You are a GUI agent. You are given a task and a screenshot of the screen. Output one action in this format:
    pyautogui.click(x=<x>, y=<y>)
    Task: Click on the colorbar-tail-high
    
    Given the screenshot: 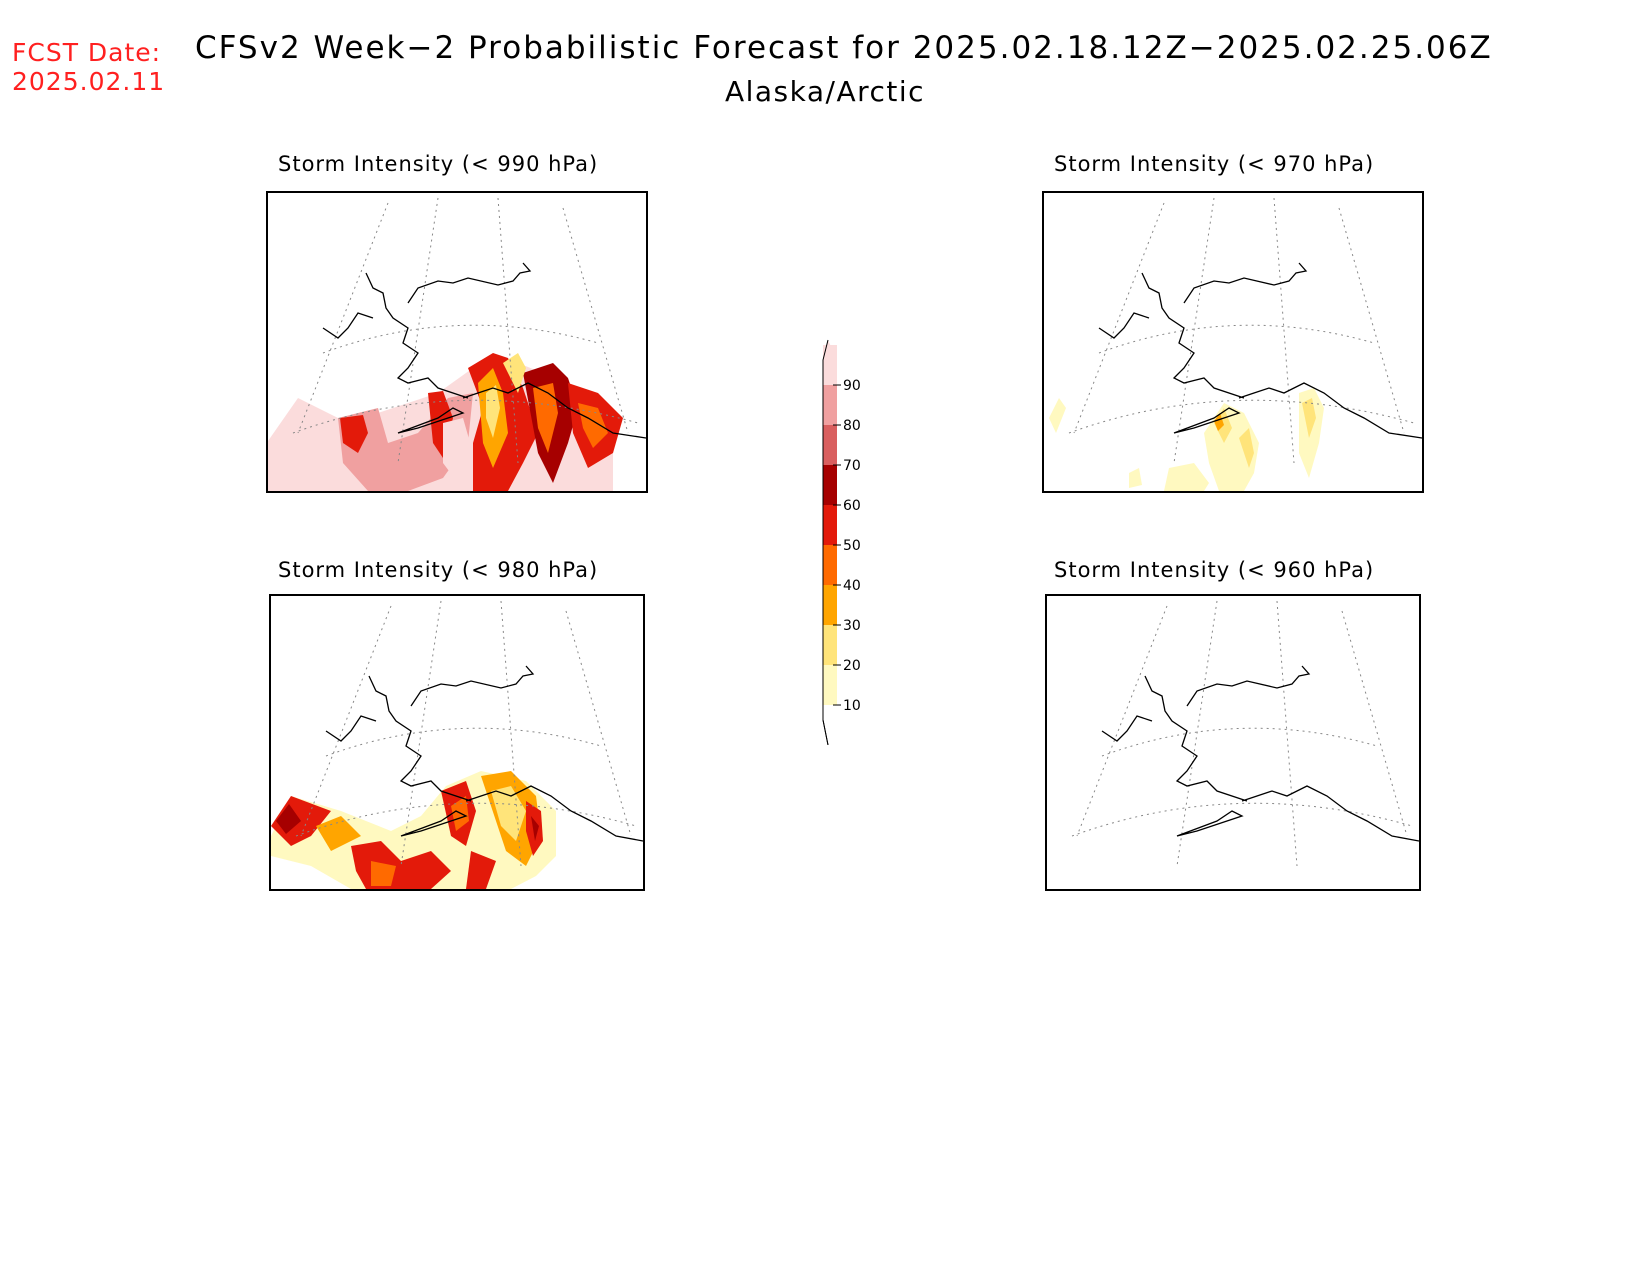 What is the action you would take?
    pyautogui.click(x=830, y=362)
    